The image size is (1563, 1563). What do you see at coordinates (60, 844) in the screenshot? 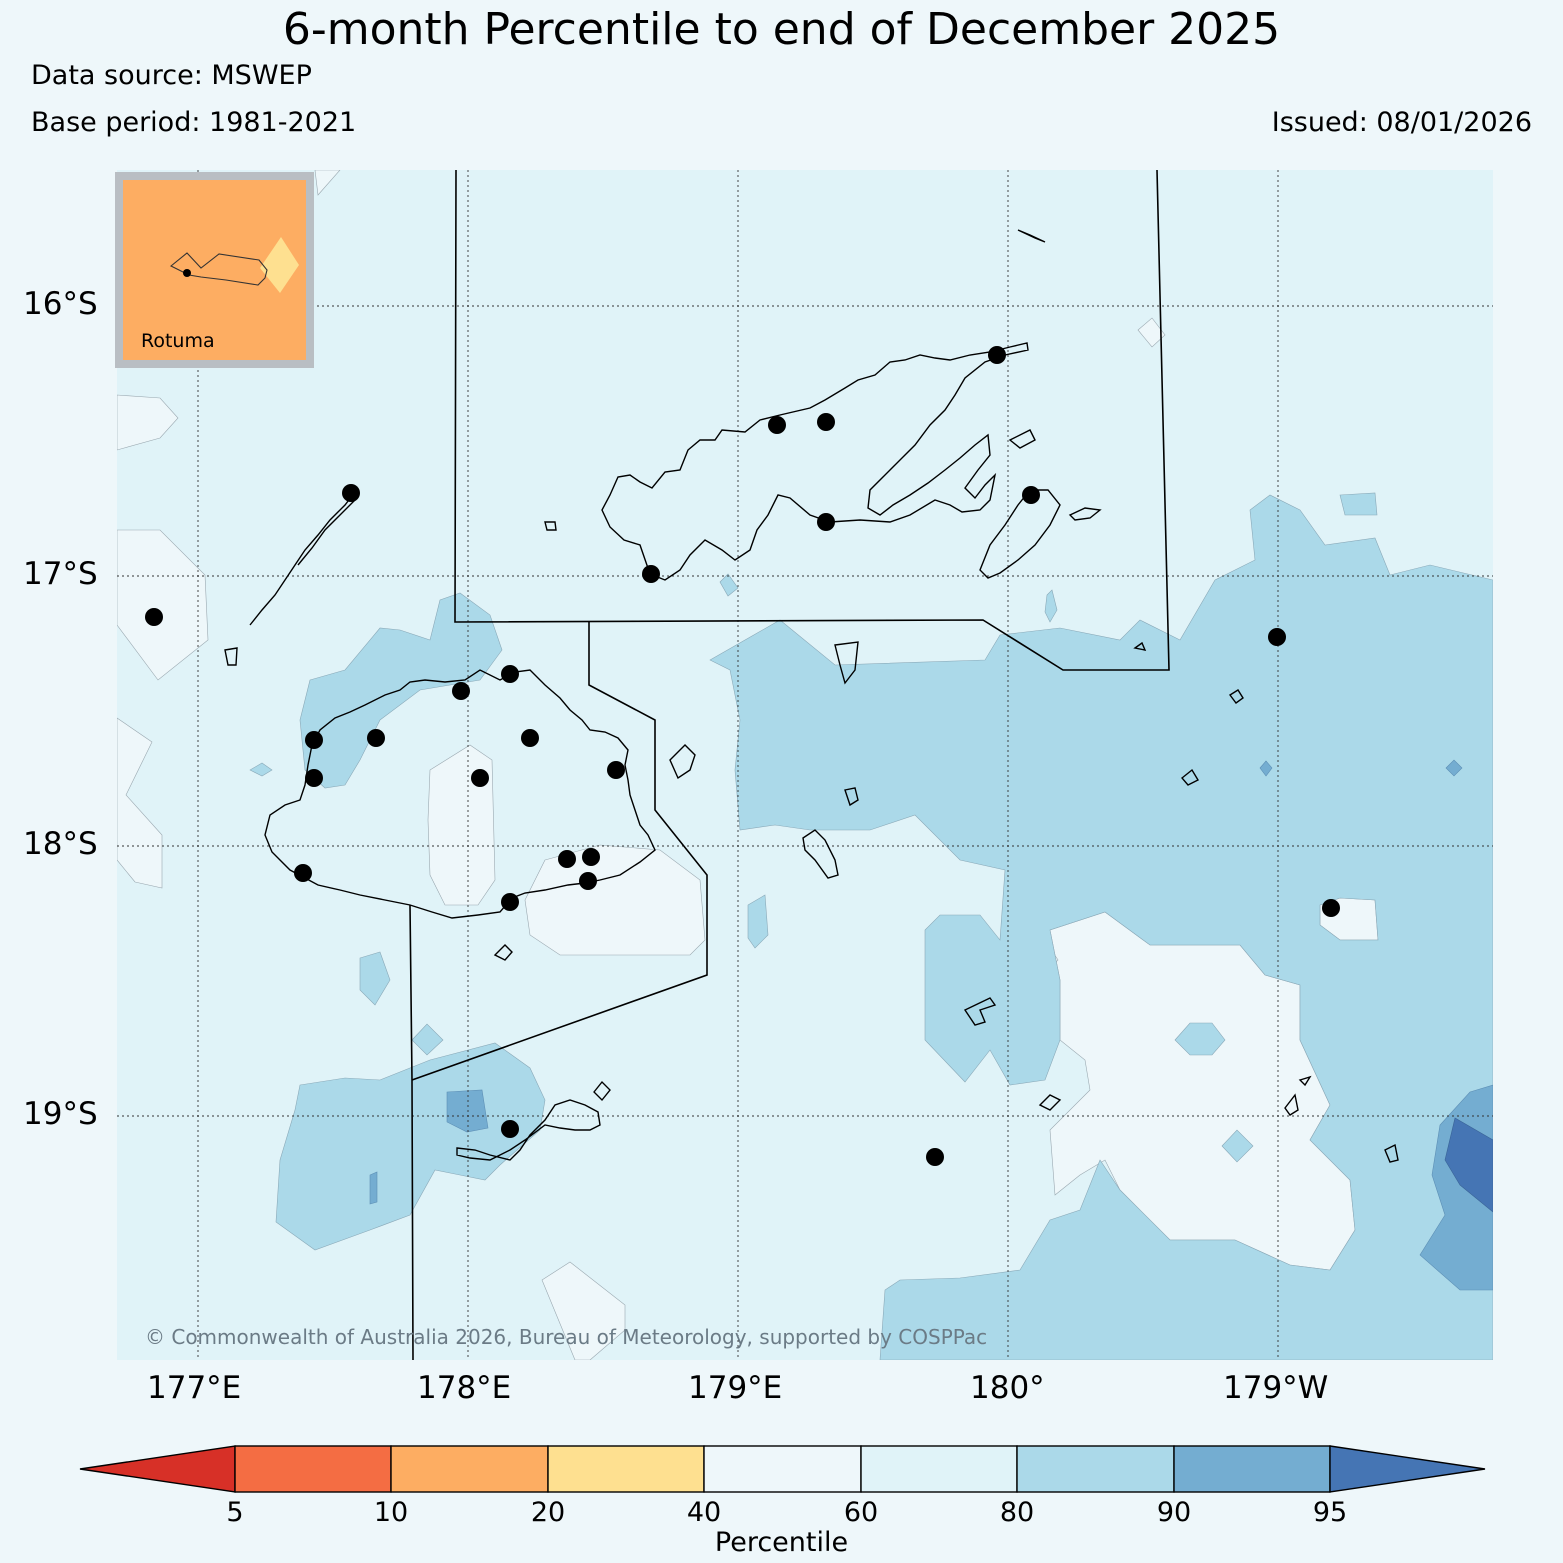
I see `lat-label-18s: 18°S` at bounding box center [60, 844].